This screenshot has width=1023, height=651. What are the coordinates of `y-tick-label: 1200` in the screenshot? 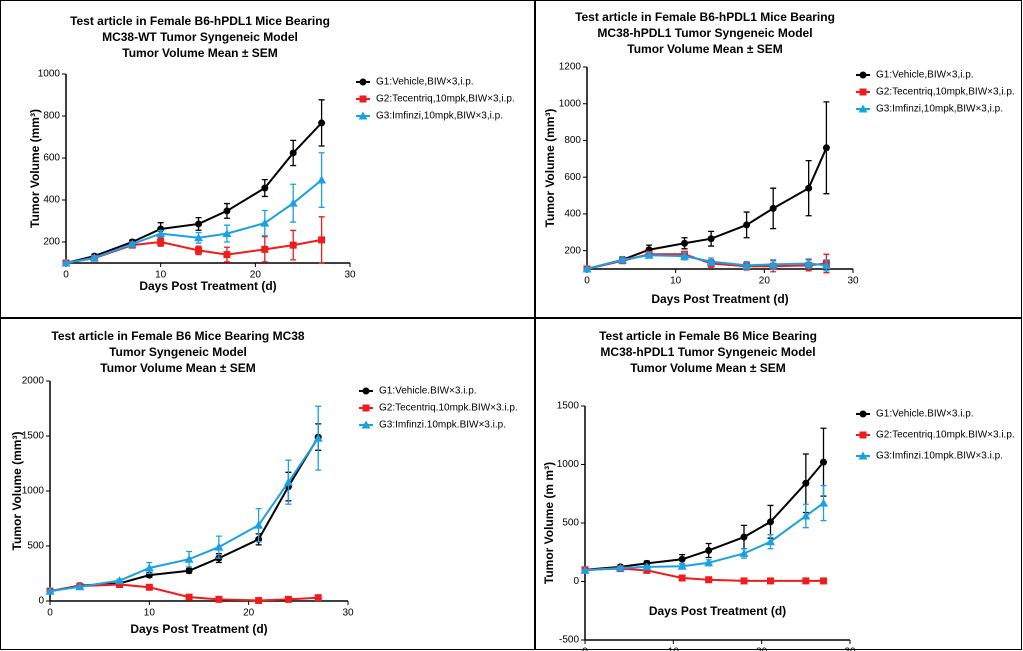 It's located at (570, 67).